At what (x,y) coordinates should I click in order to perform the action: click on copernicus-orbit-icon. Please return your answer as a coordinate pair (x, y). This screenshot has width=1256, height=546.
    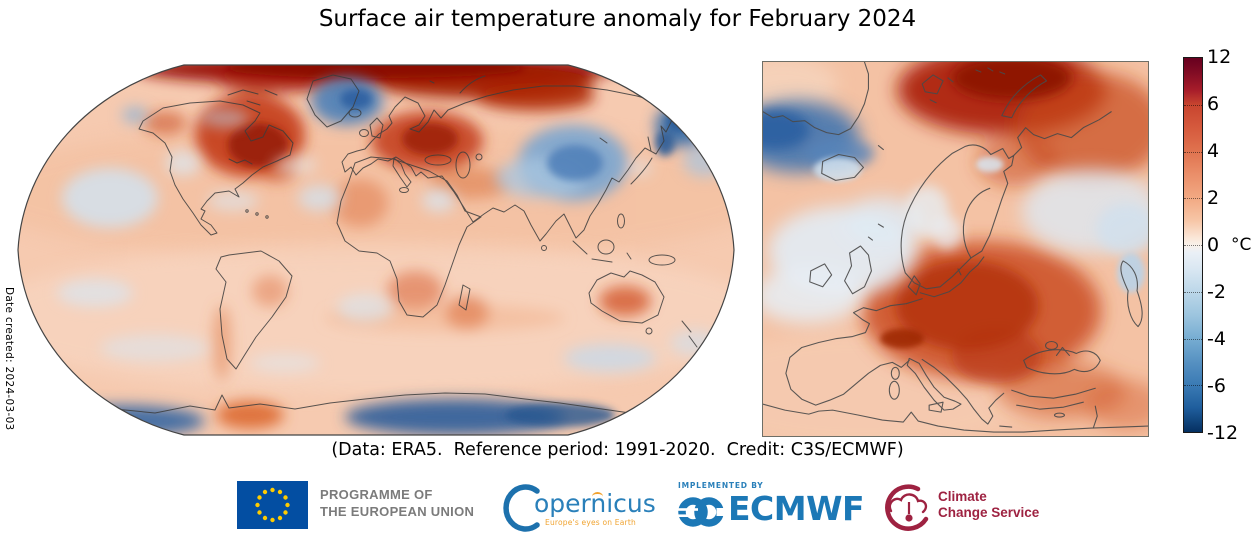
    Looking at the image, I should click on (597, 496).